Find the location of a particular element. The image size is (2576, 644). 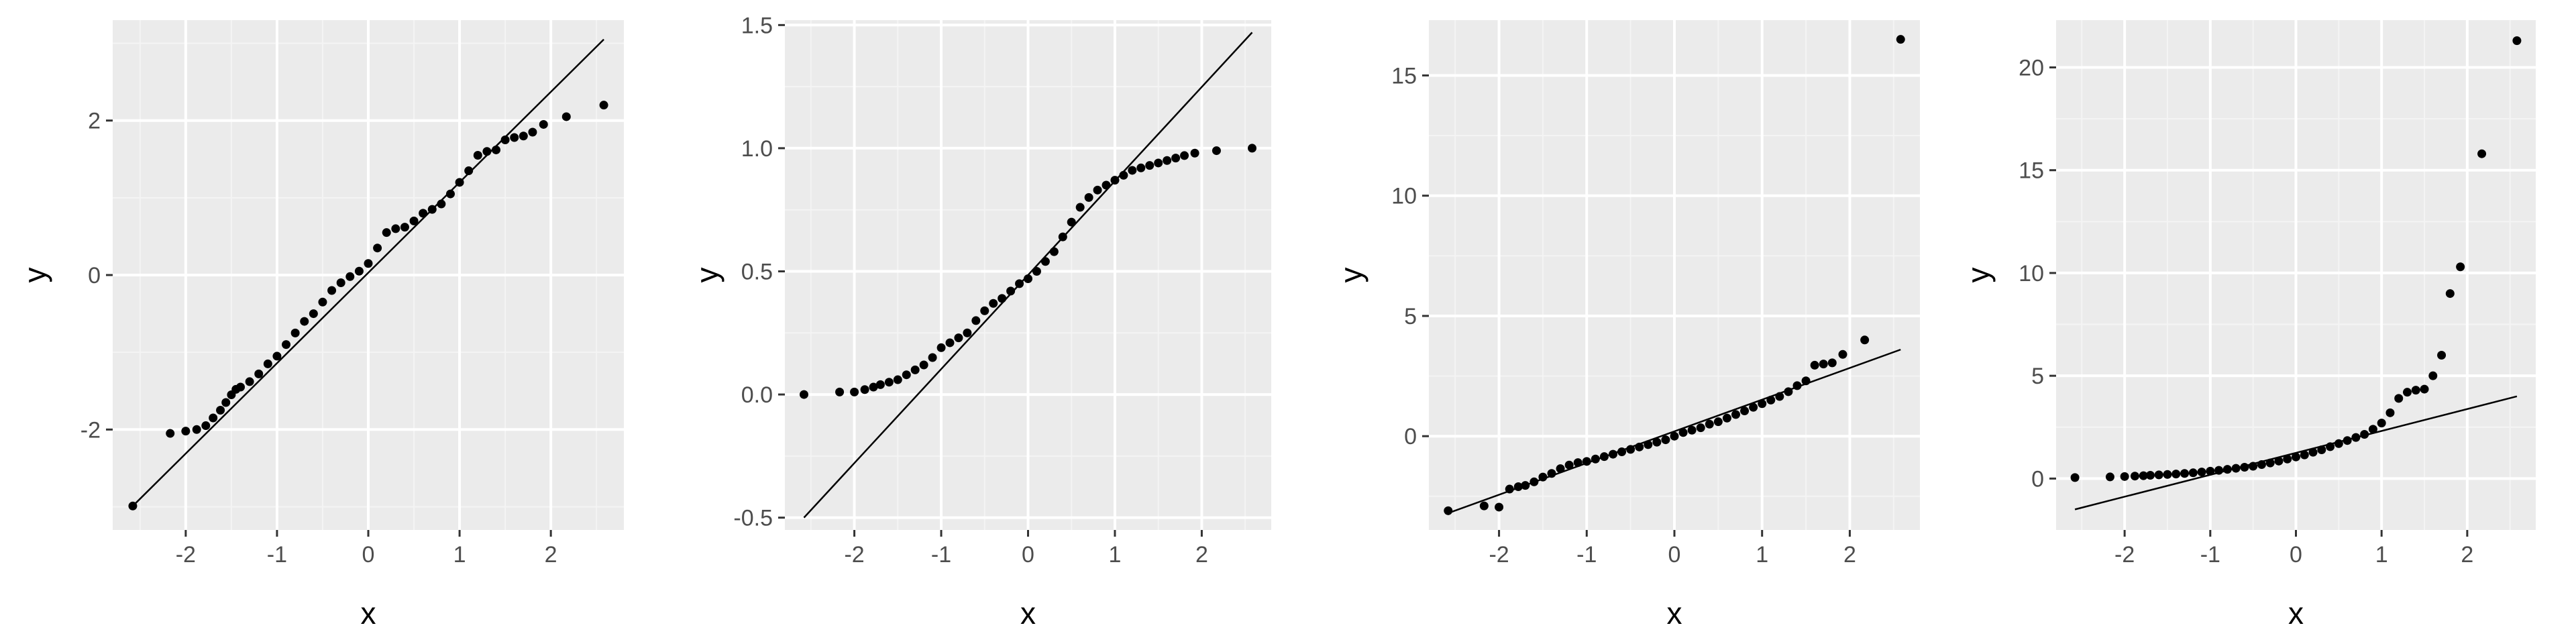

y-tick-label: -0.5 is located at coordinates (753, 518).